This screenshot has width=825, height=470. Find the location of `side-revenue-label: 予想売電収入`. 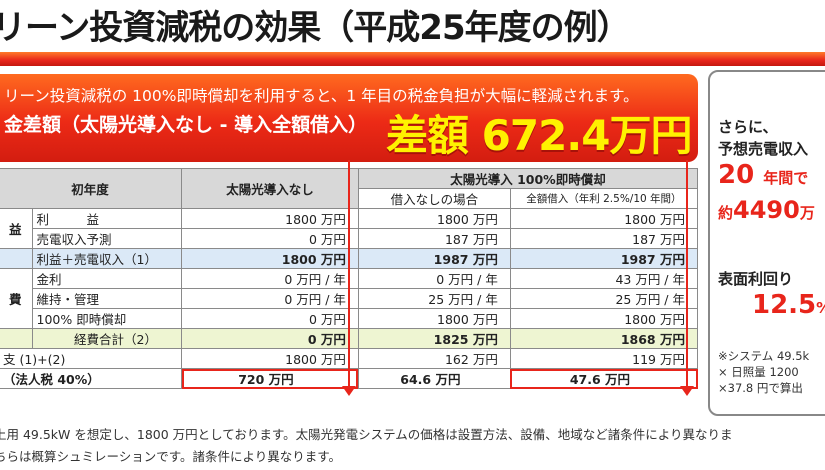

side-revenue-label: 予想売電収入 is located at coordinates (763, 149).